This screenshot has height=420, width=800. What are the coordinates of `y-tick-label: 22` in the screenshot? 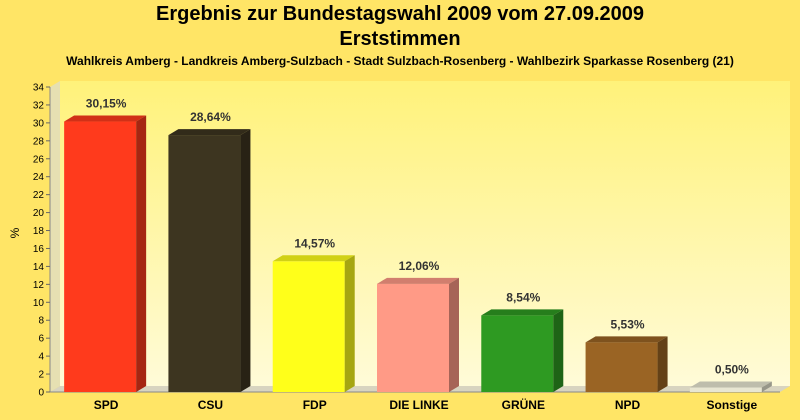 It's located at (39, 195).